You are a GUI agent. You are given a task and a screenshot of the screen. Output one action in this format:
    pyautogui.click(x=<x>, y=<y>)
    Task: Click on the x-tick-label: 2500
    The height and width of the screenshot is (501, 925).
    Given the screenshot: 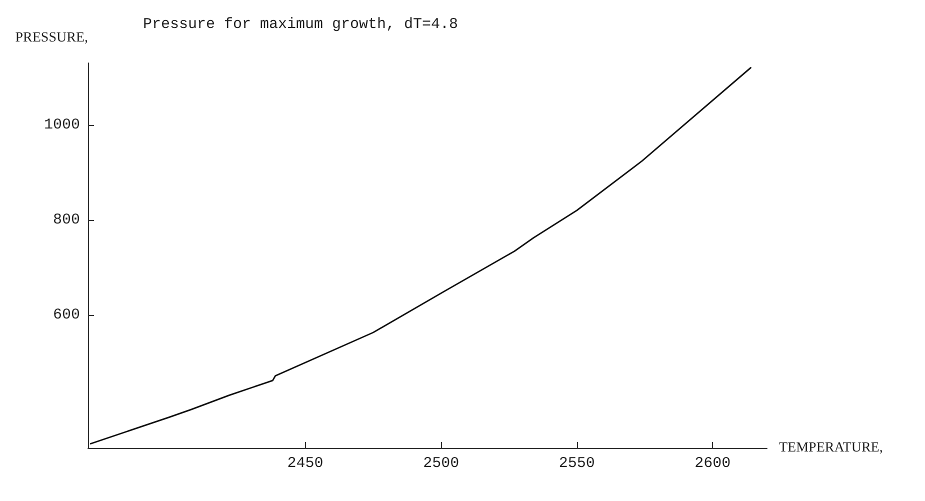 What is the action you would take?
    pyautogui.click(x=441, y=463)
    